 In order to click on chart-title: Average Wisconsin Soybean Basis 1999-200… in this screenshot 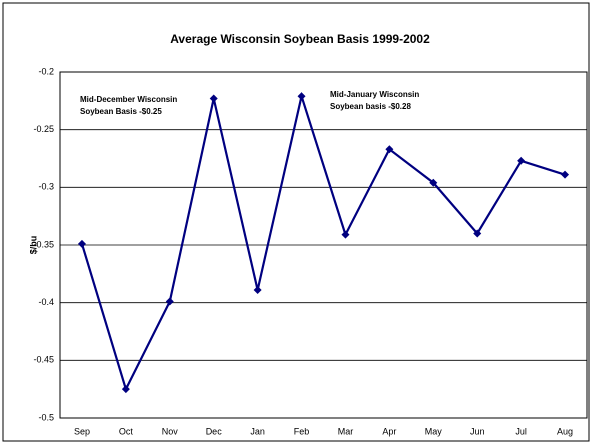, I will do `click(300, 39)`.